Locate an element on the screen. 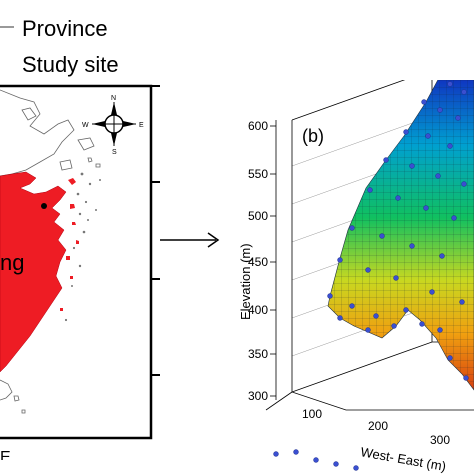 This screenshot has width=474, height=474. z-tick-400: 400 is located at coordinates (258, 310).